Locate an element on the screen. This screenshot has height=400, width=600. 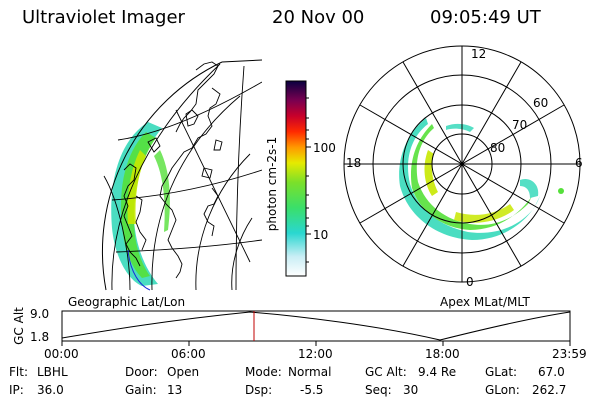
mlt-label-12: 12 is located at coordinates (479, 54).